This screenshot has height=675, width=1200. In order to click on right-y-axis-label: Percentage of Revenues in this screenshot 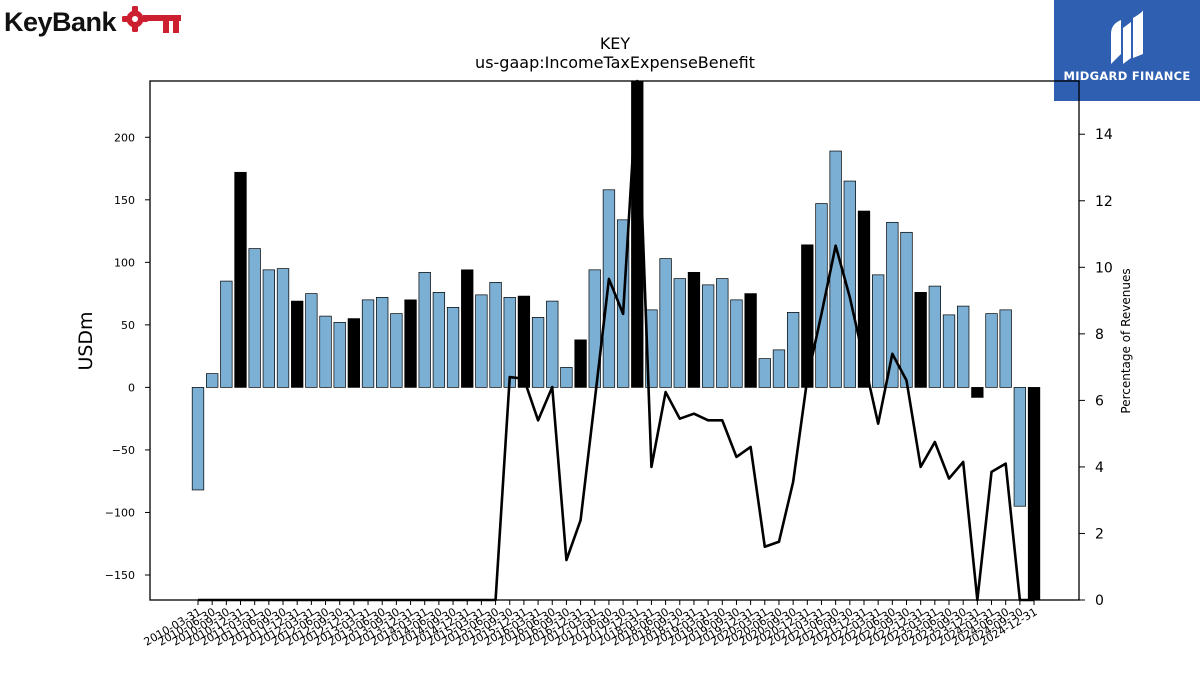, I will do `click(1126, 340)`.